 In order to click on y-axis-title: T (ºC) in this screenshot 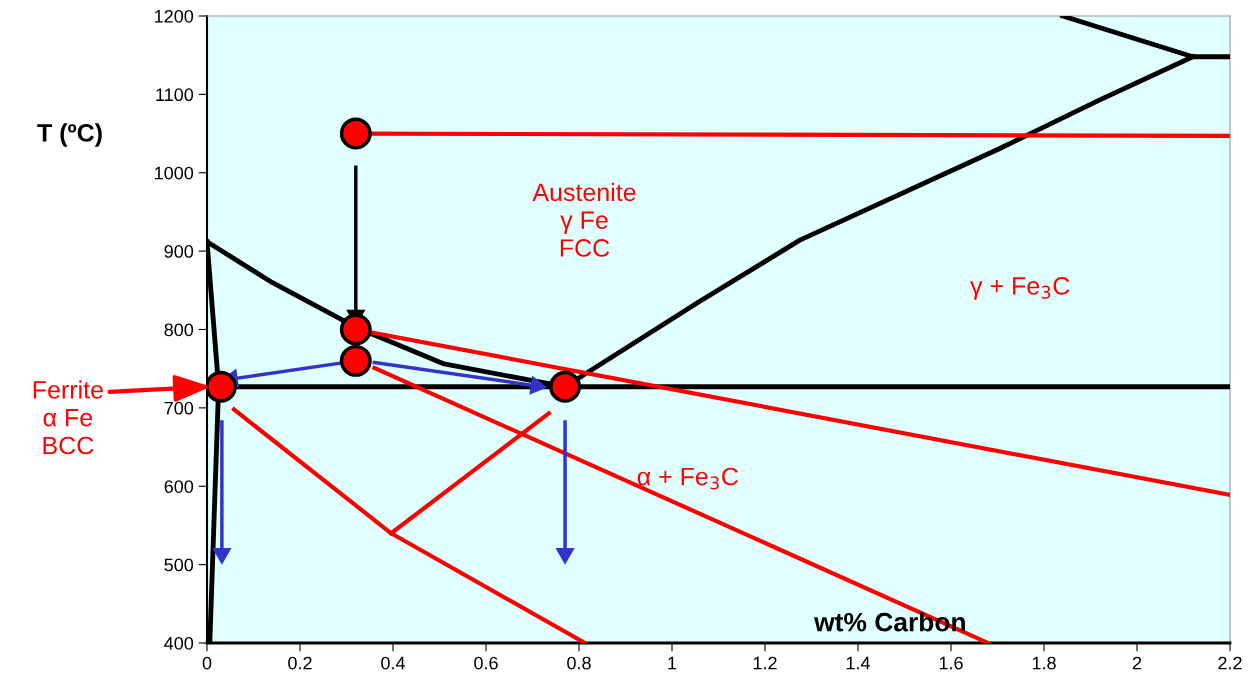, I will do `click(69, 135)`.